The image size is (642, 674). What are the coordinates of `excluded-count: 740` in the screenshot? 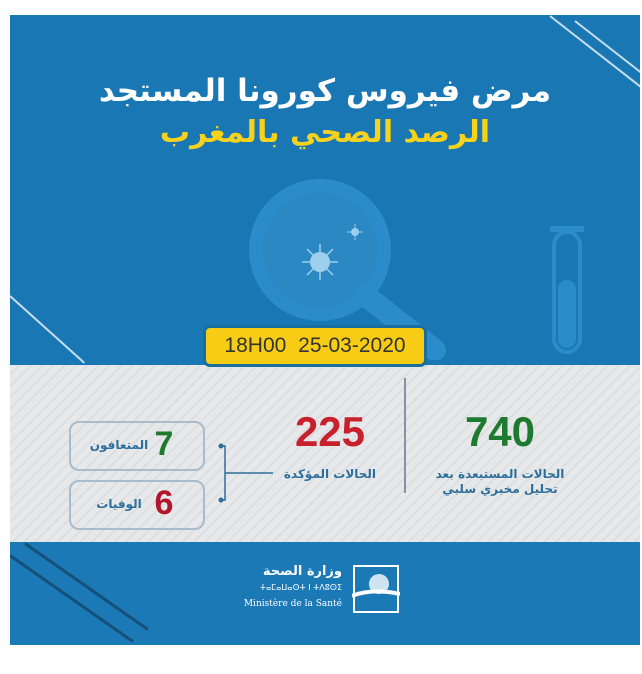 It's located at (500, 431).